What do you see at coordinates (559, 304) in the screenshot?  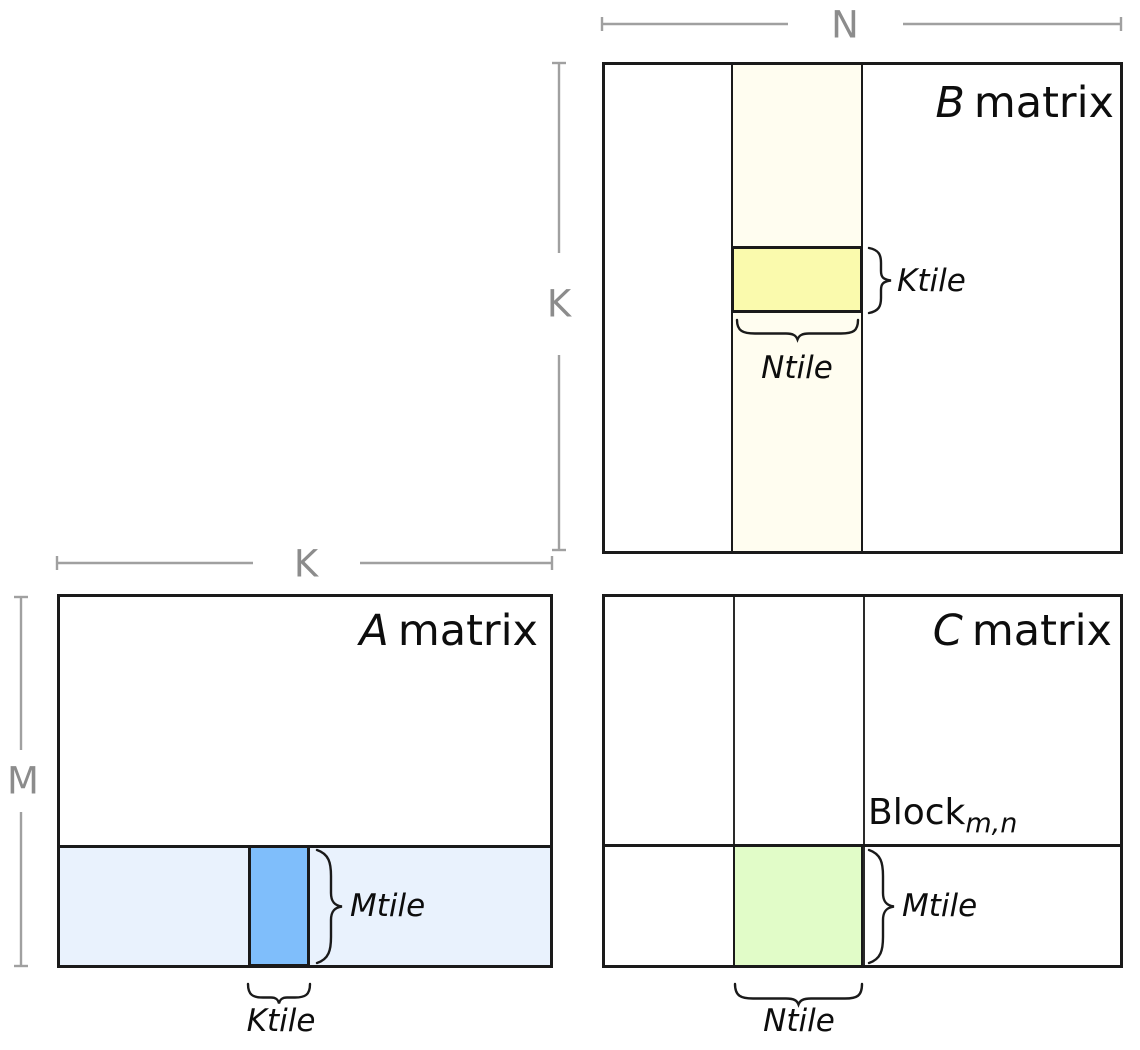 I see `b-dimension-k-label: K` at bounding box center [559, 304].